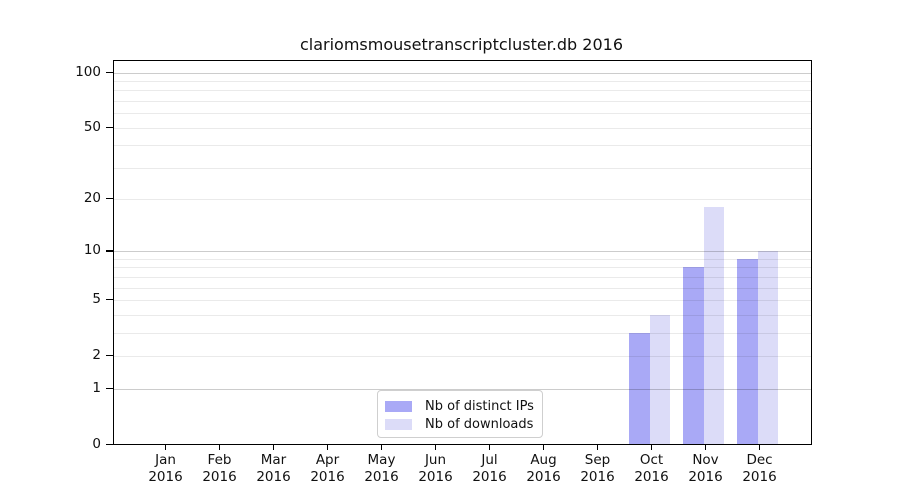 This screenshot has height=500, width=900. I want to click on y-axis-tick-label: 20, so click(92, 198).